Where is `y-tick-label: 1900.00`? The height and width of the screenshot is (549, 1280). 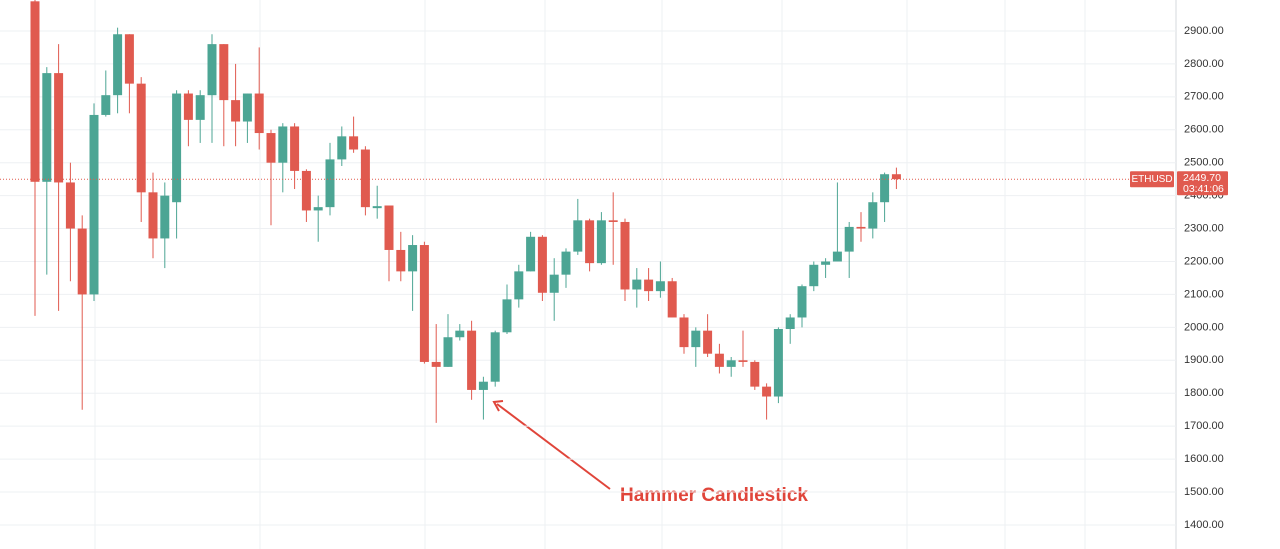 y-tick-label: 1900.00 is located at coordinates (1204, 360).